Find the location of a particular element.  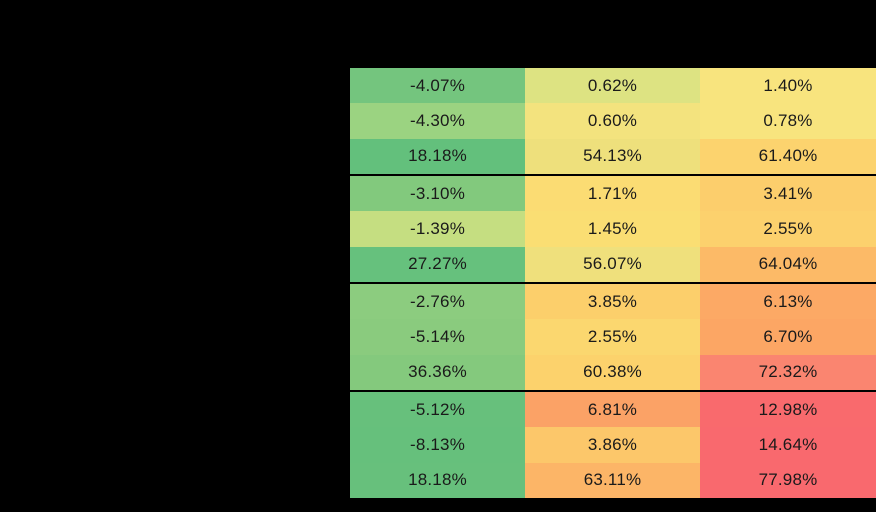

heatmap-cell-r5c1: -1.39% is located at coordinates (437, 229).